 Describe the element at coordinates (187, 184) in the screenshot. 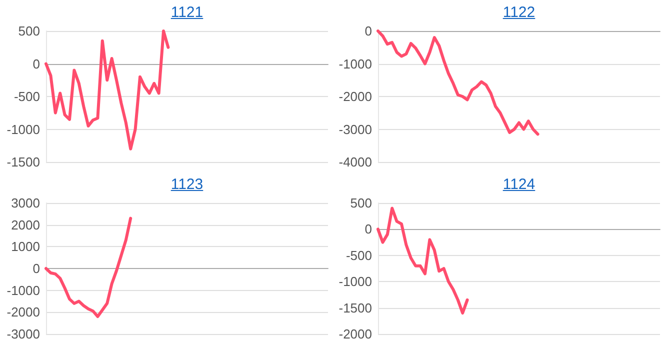

I see `chart-title: 1123` at that location.